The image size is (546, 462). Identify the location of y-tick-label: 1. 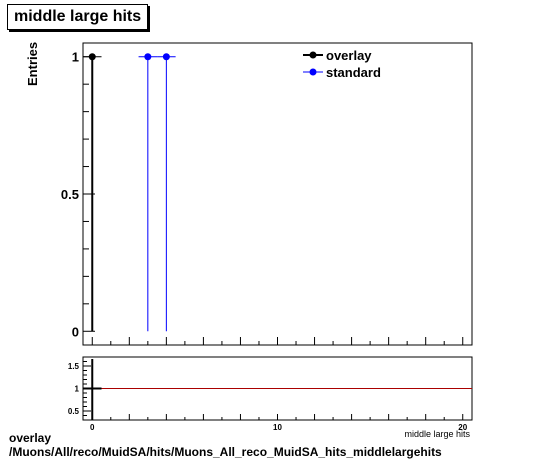
(75, 57).